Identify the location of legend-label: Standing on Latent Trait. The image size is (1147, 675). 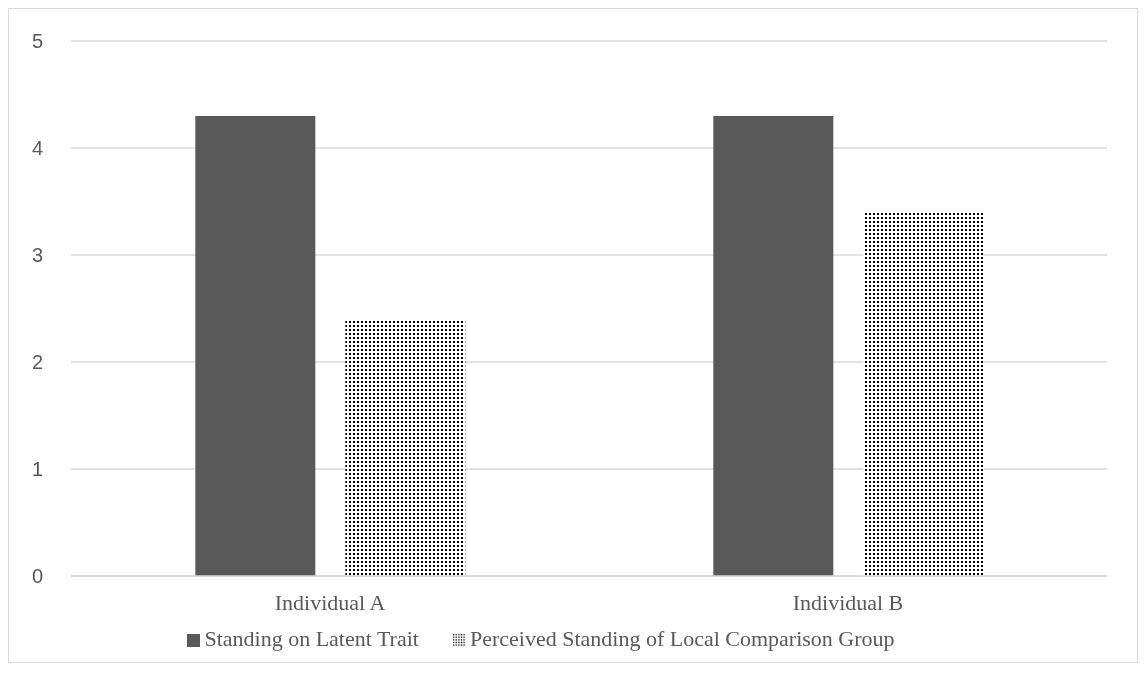
(311, 638).